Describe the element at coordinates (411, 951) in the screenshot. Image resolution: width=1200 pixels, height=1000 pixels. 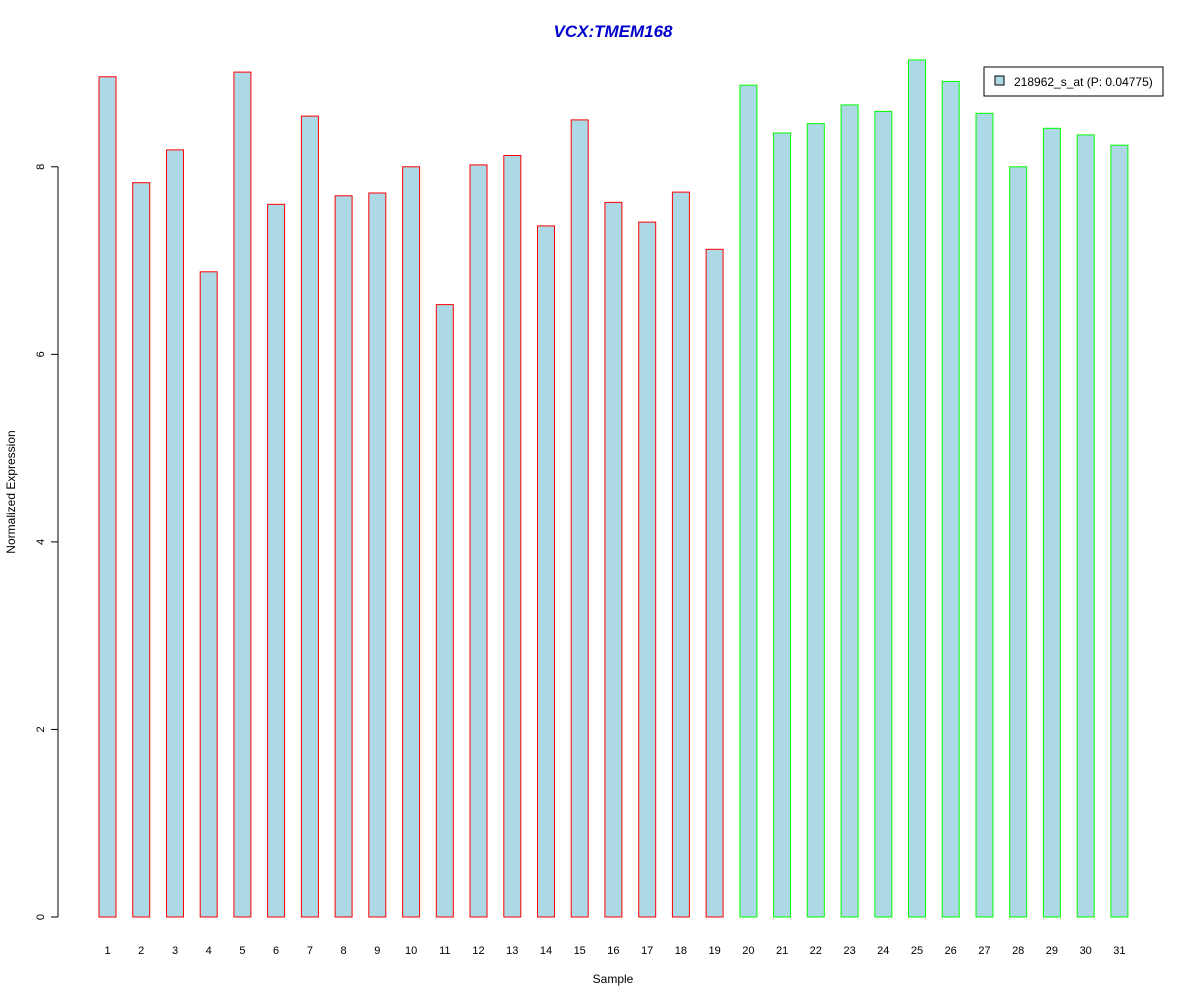
I see `x-tick-label: 10` at that location.